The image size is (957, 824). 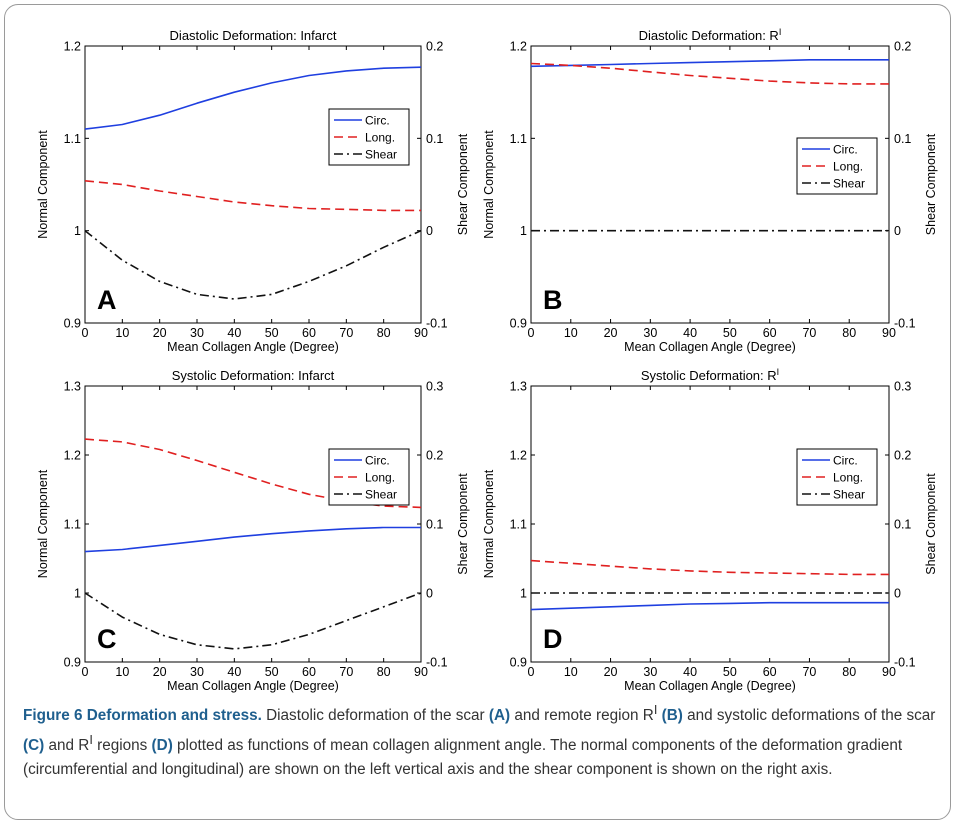 I want to click on panel-c-y-tick-label: 1.1, so click(x=72, y=525).